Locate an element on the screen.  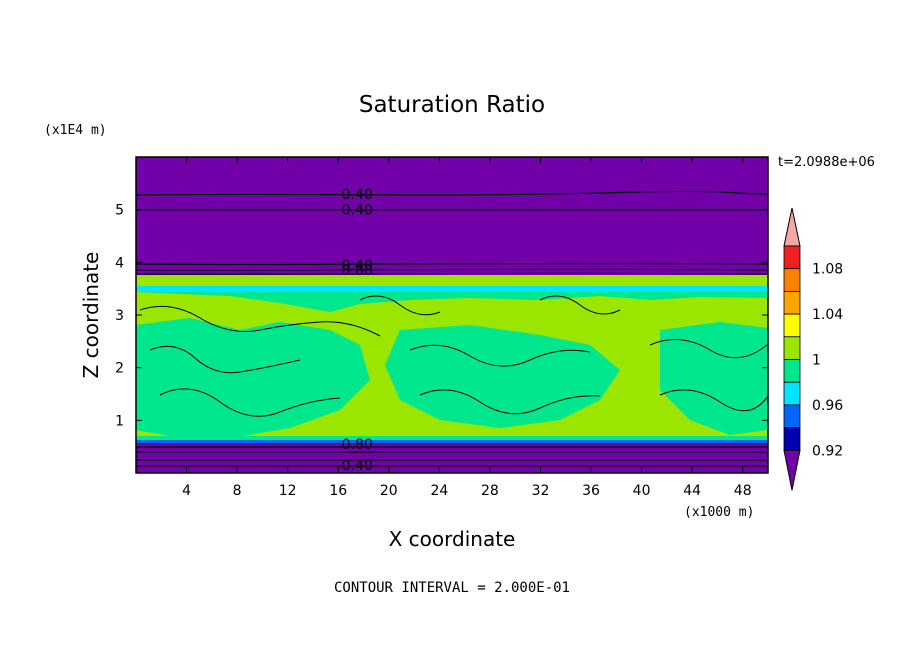
contour-labels: 0.400.400.400.800.800.40 is located at coordinates (357, 330).